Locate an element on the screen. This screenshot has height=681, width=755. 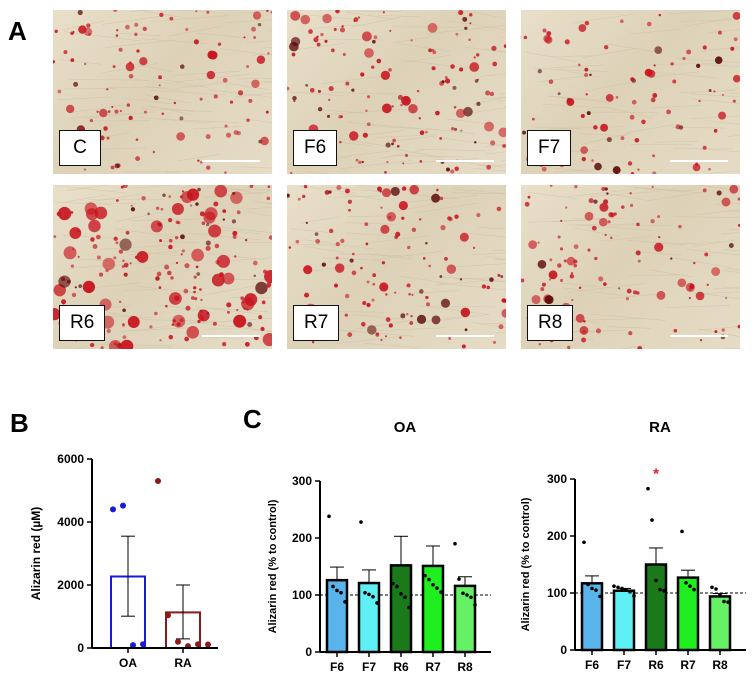
micrograph-label: R8 is located at coordinates (550, 323).